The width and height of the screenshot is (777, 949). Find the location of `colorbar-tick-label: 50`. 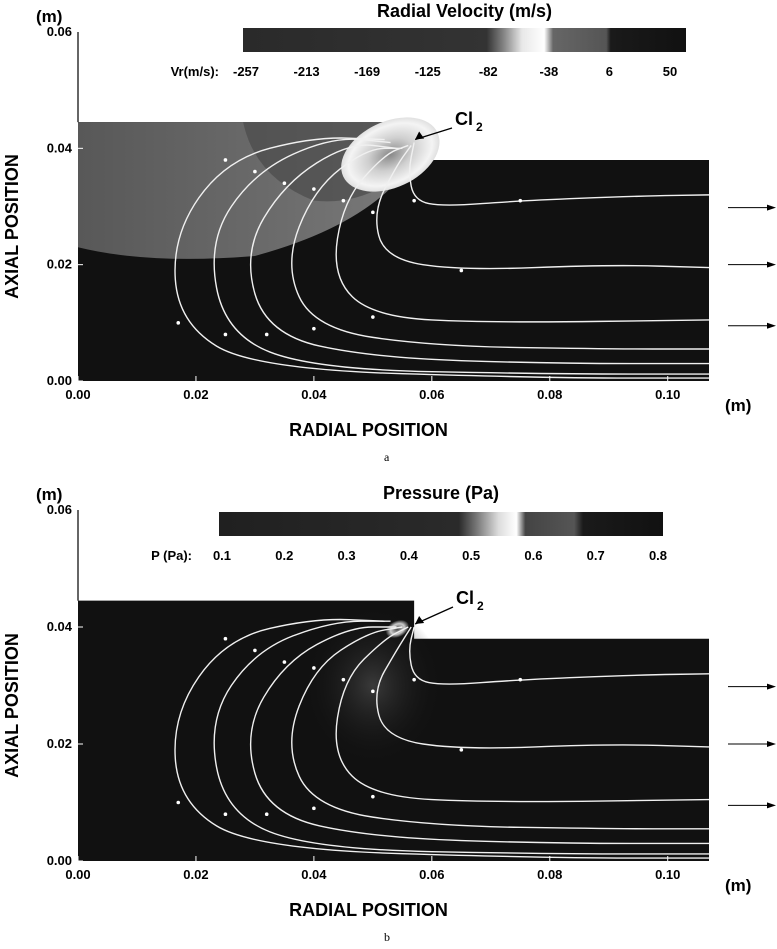

colorbar-tick-label: 50 is located at coordinates (670, 71).